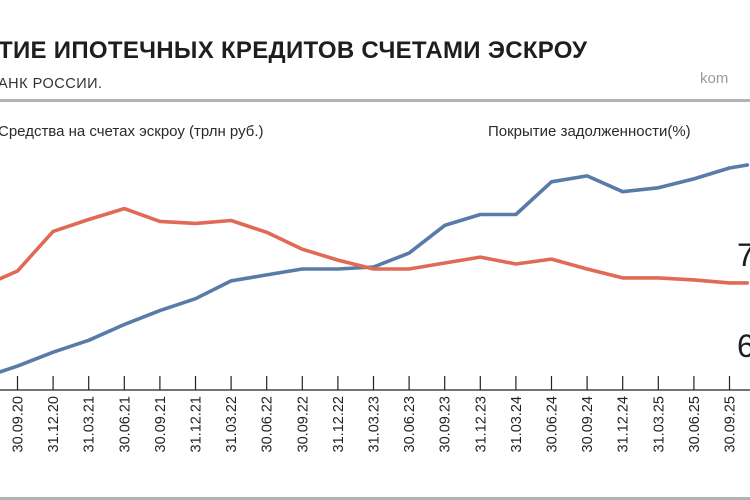 The height and width of the screenshot is (500, 750). What do you see at coordinates (375, 100) in the screenshot?
I see `top-divider` at bounding box center [375, 100].